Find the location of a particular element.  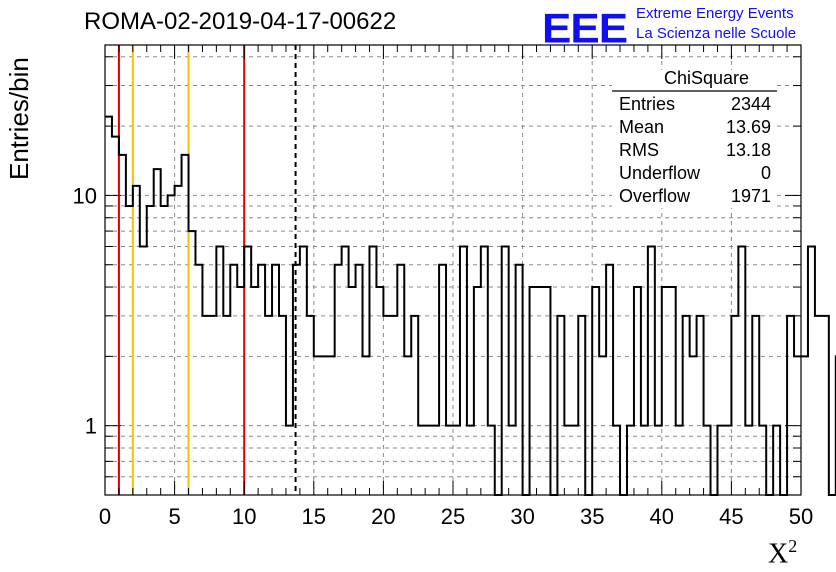

x-tick-label: 15 is located at coordinates (314, 516).